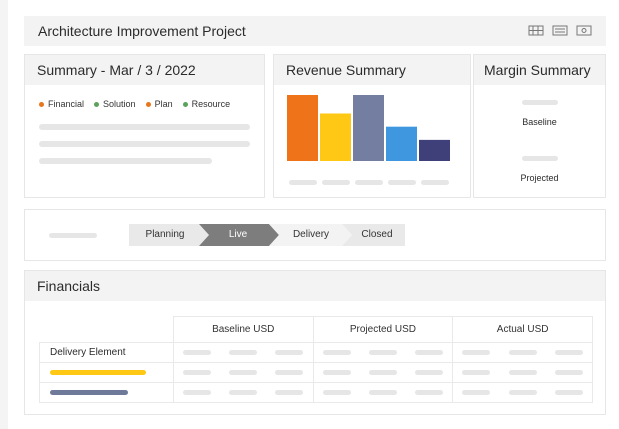 This screenshot has width=619, height=429. I want to click on status-placeholder, so click(73, 235).